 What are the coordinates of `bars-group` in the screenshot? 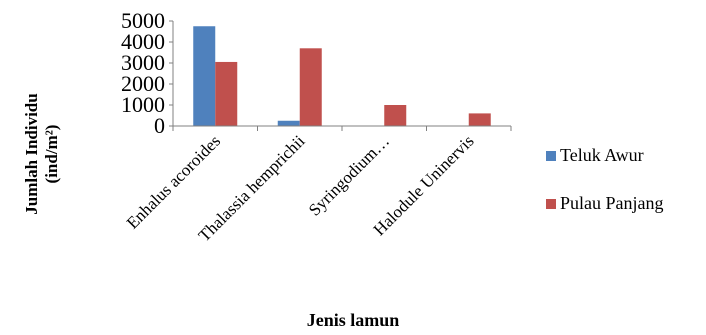 It's located at (342, 76).